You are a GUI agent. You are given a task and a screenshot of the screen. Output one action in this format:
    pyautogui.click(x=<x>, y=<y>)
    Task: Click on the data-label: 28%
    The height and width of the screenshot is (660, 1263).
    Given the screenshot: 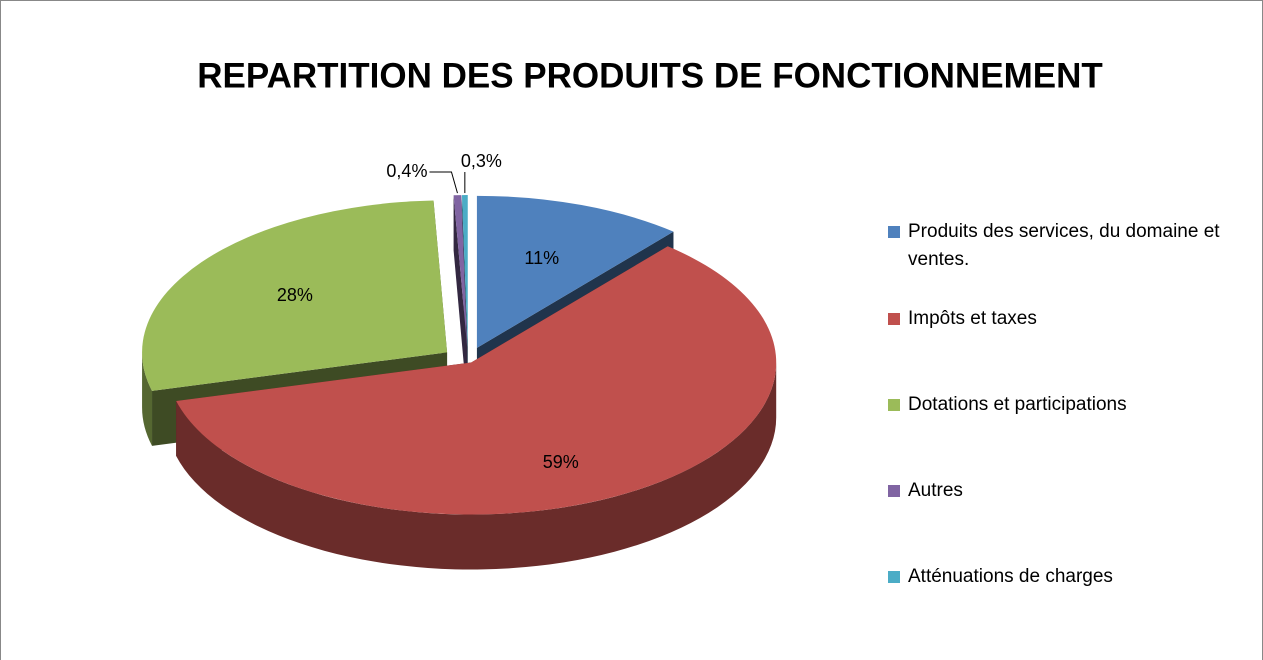 What is the action you would take?
    pyautogui.click(x=295, y=295)
    